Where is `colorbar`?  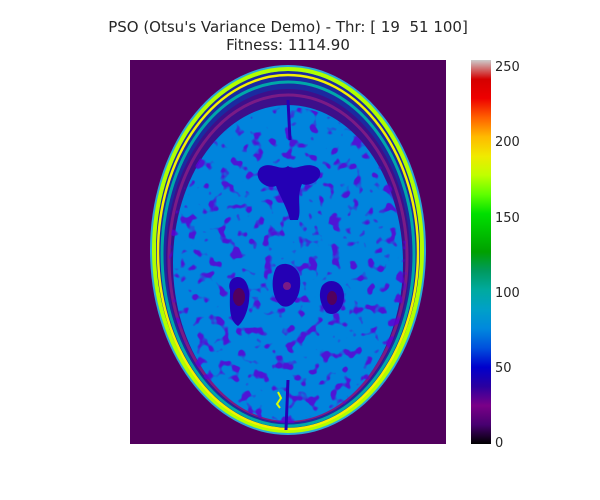
colorbar is located at coordinates (481, 252).